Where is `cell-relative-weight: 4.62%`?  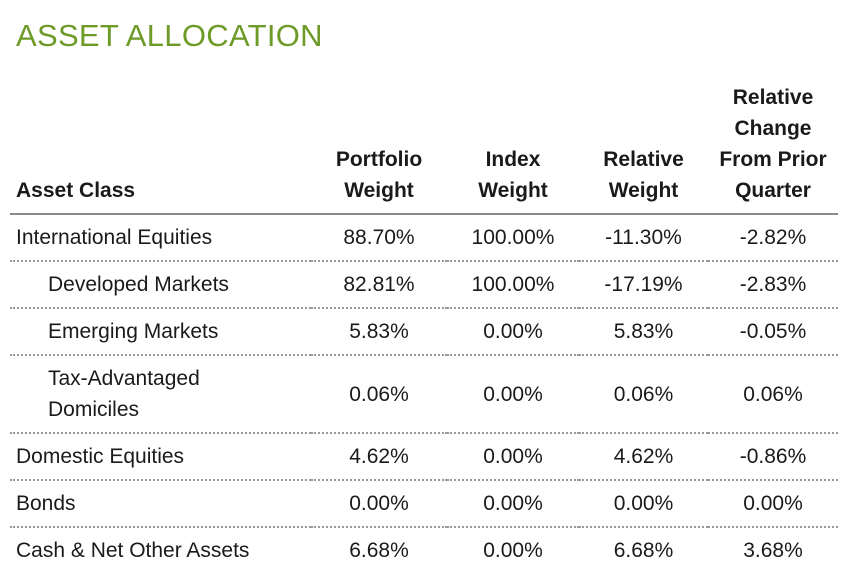 cell-relative-weight: 4.62% is located at coordinates (643, 457).